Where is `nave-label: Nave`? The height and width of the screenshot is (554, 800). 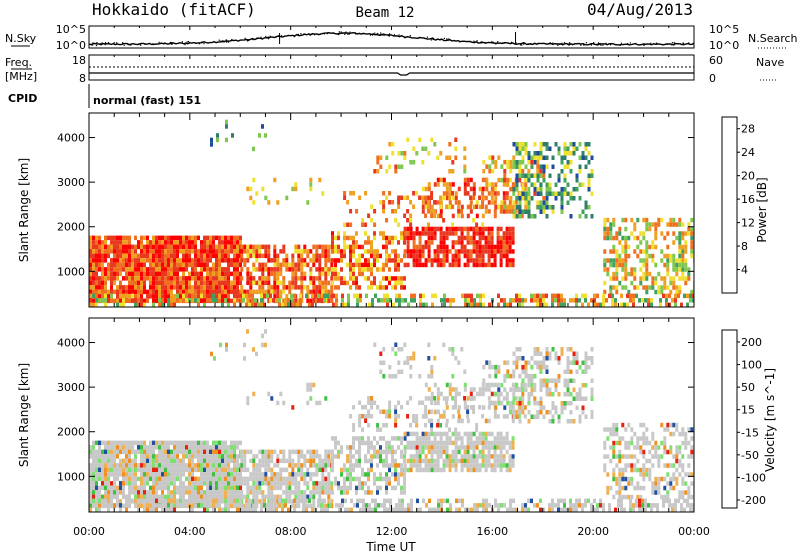
nave-label: Nave is located at coordinates (770, 62).